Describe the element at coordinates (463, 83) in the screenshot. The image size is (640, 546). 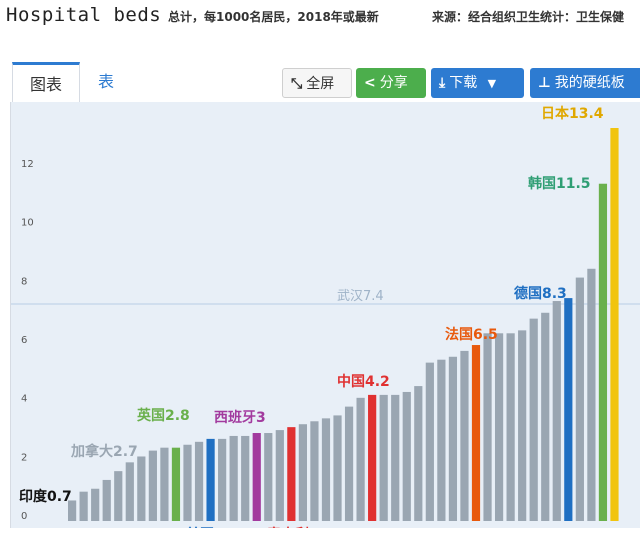
I see `download-label: 下载` at that location.